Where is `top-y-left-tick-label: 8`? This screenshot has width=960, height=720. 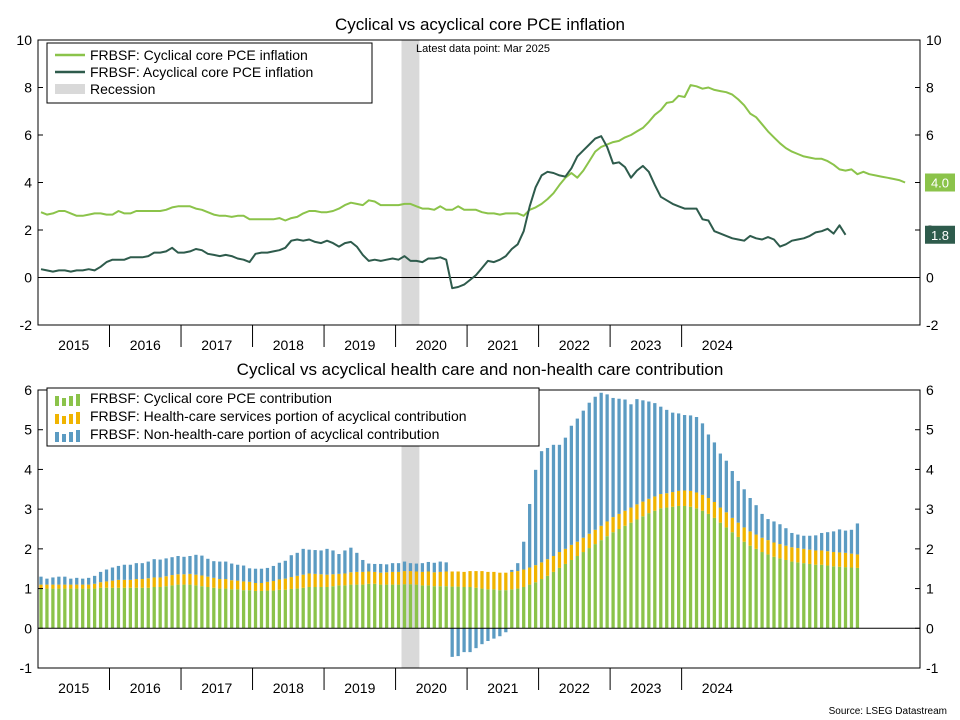 top-y-left-tick-label: 8 is located at coordinates (28, 88).